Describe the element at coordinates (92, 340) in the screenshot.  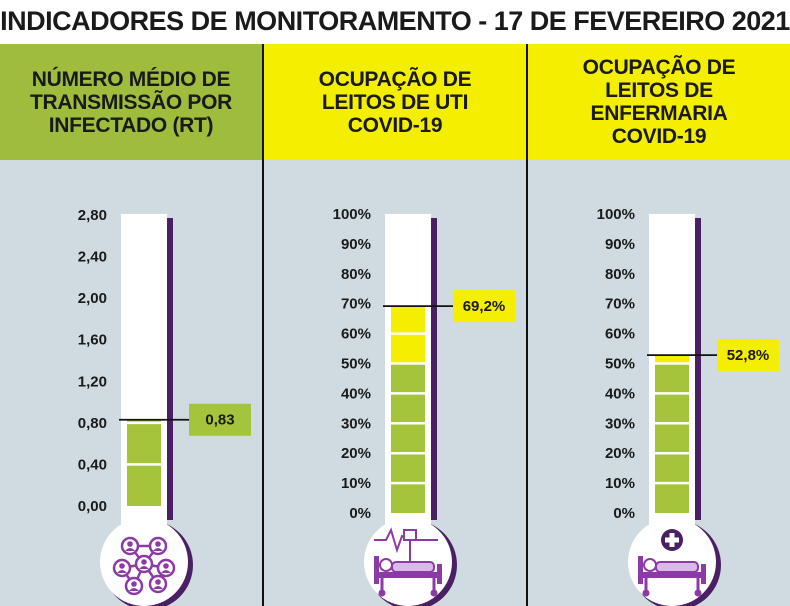
I see `tick-label: 1,60` at that location.